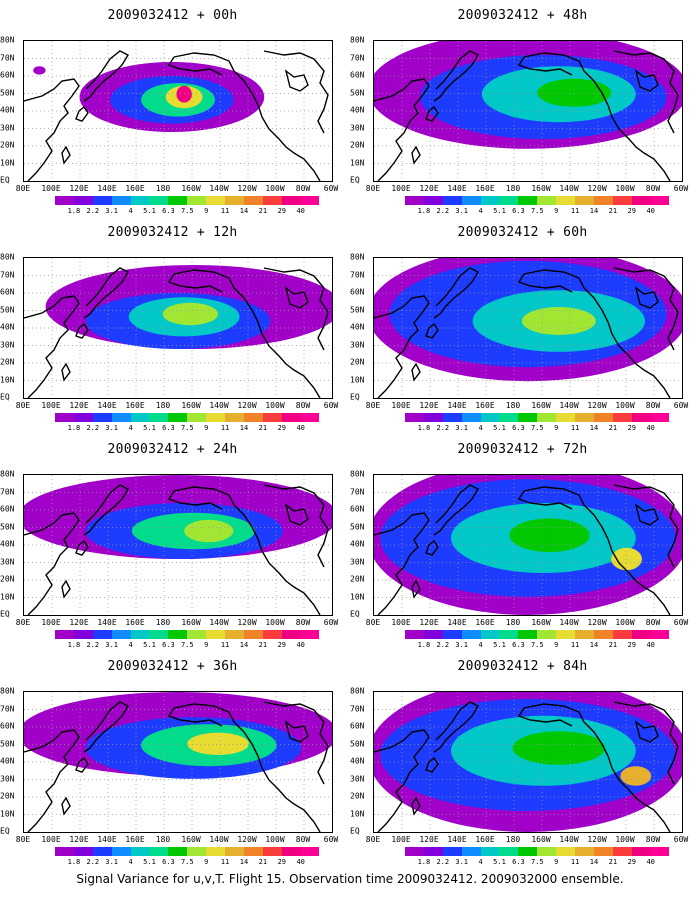 Image resolution: width=700 pixels, height=900 pixels. I want to click on longitude-label: 160E, so click(485, 622).